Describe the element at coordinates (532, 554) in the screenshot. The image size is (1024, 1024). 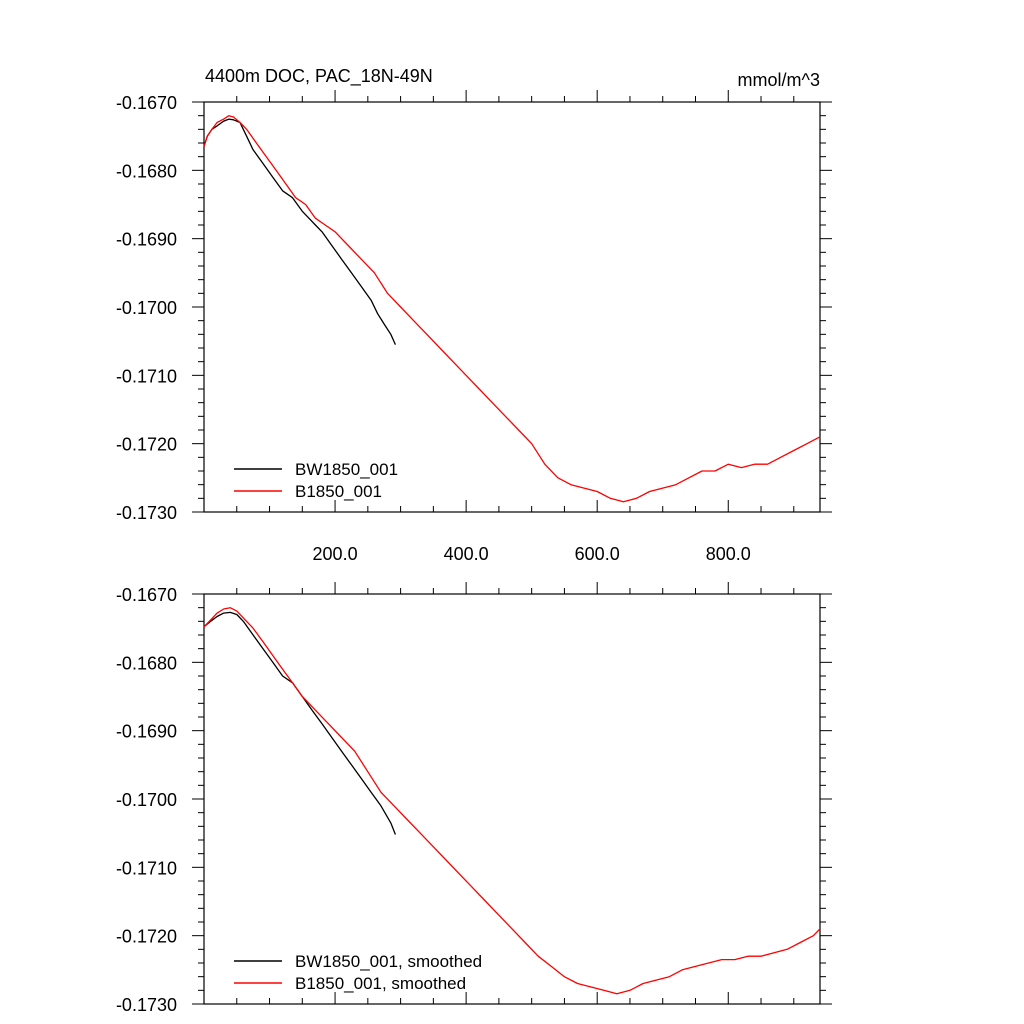
I see `x-tick-labels: 200.0 400.0 600.0 800.0` at that location.